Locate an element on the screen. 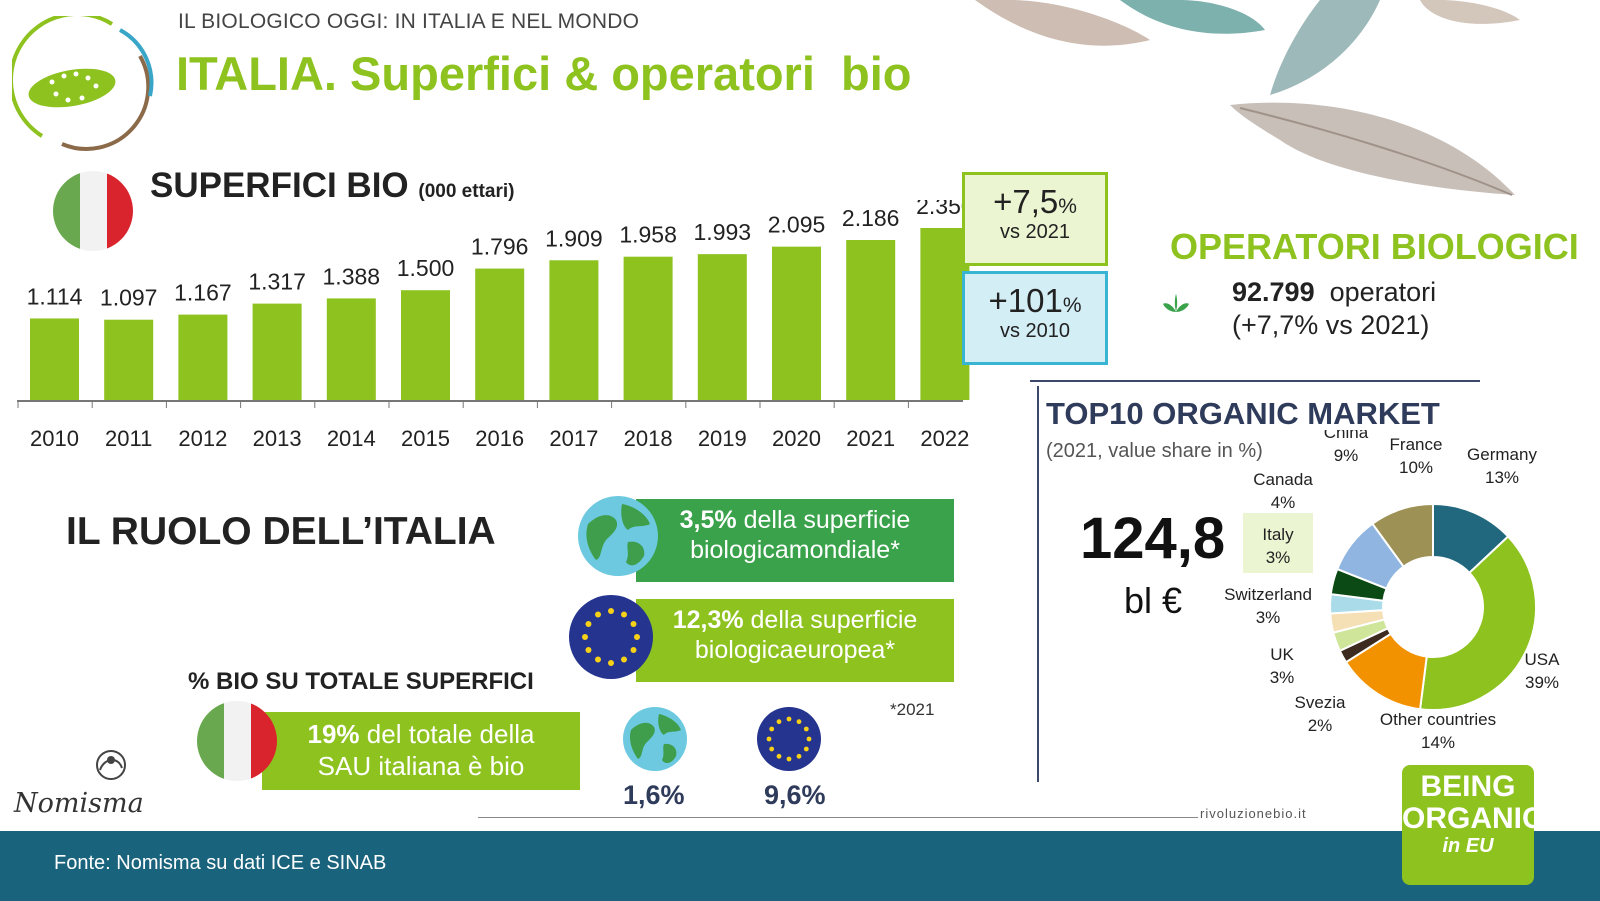 The image size is (1600, 901). x-tick-label: 2021 is located at coordinates (870, 438).